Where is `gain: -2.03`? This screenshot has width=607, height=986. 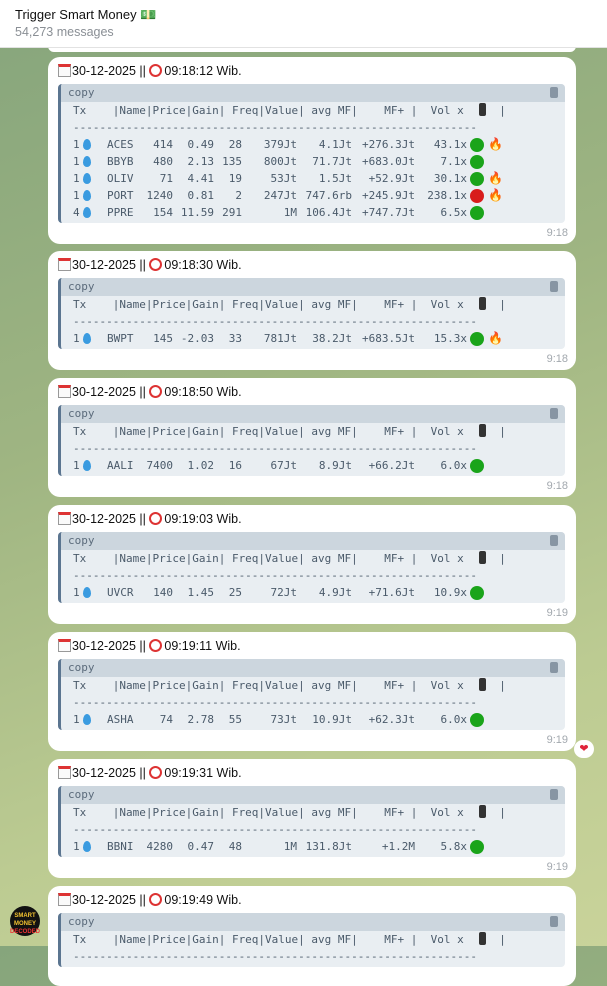
gain: -2.03 is located at coordinates (197, 338).